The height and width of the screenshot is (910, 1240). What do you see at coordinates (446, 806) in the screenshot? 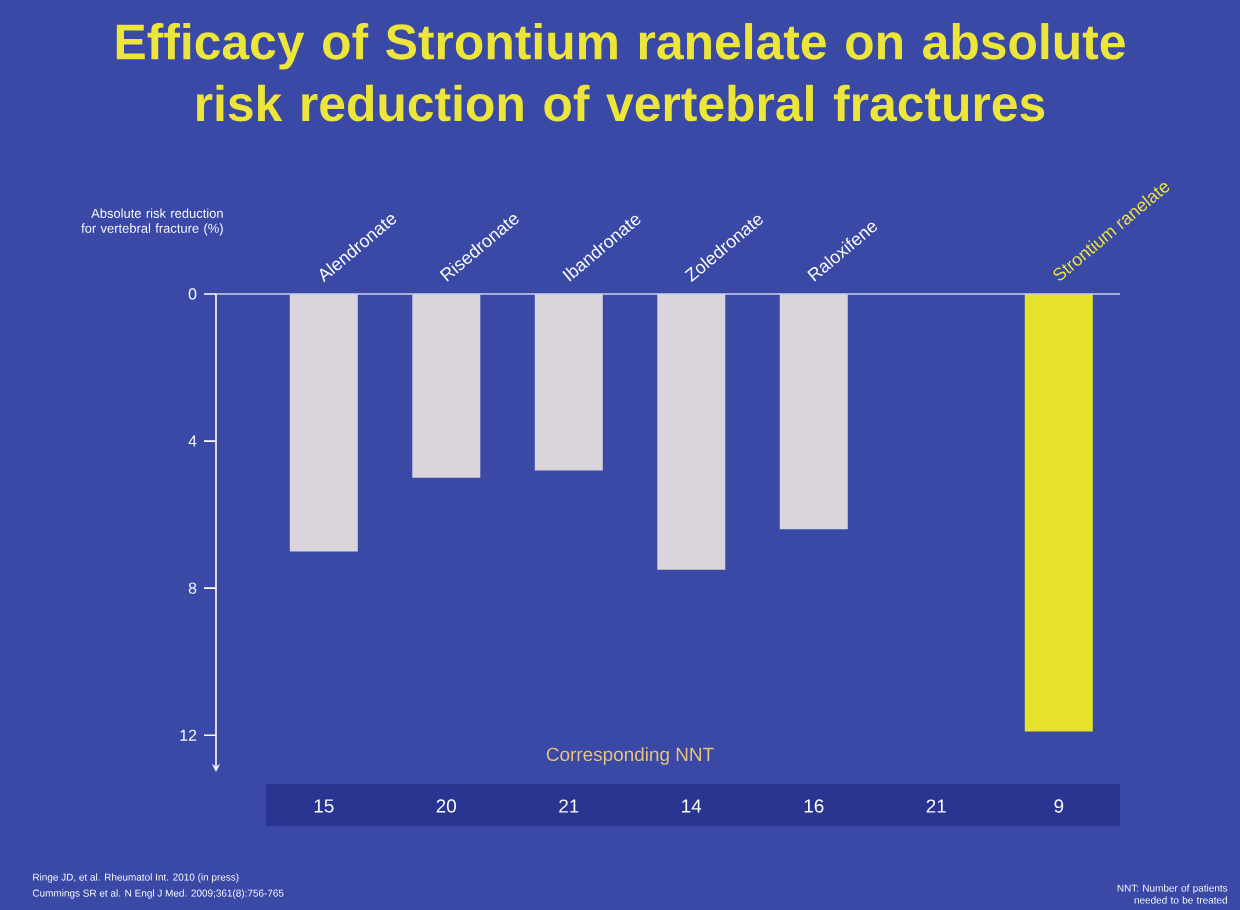
I see `text: 20` at bounding box center [446, 806].